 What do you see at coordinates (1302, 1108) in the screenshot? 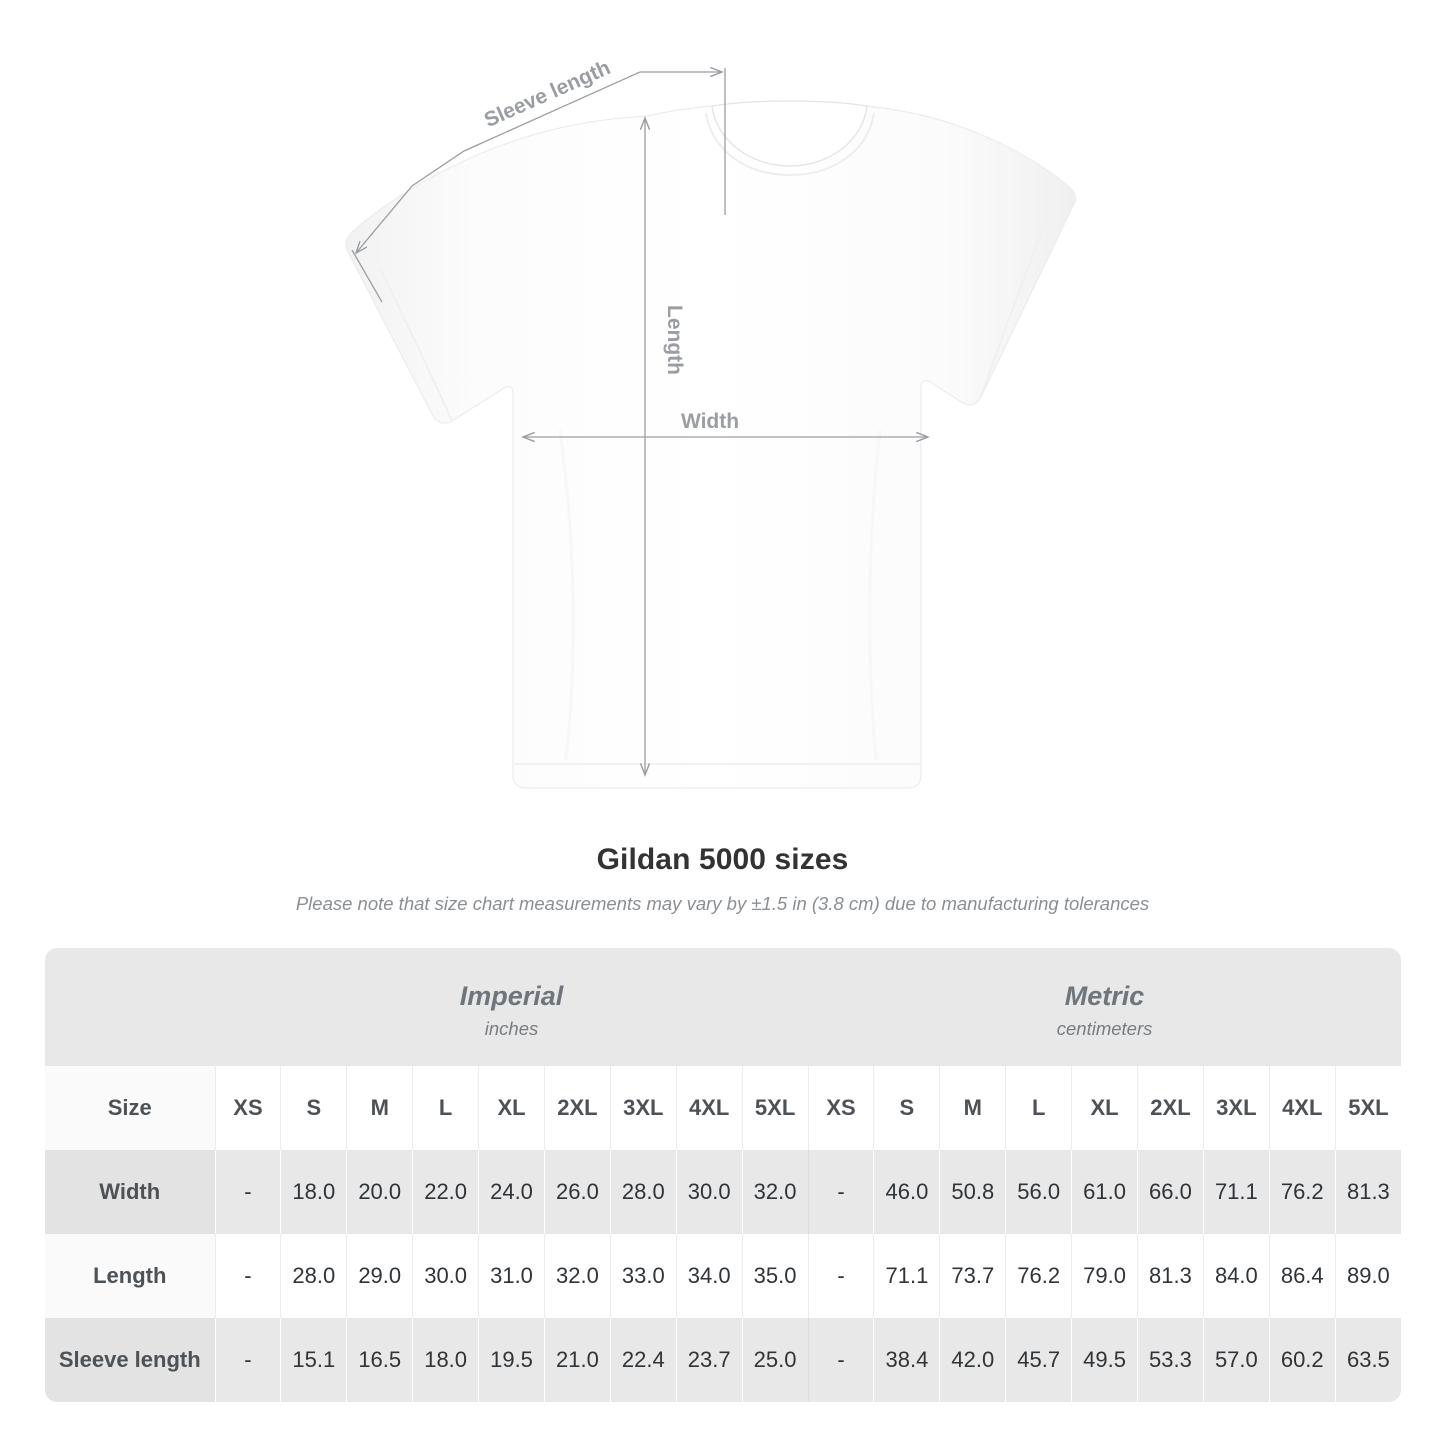
I see `size-header-metric-4xl: 4XL` at bounding box center [1302, 1108].